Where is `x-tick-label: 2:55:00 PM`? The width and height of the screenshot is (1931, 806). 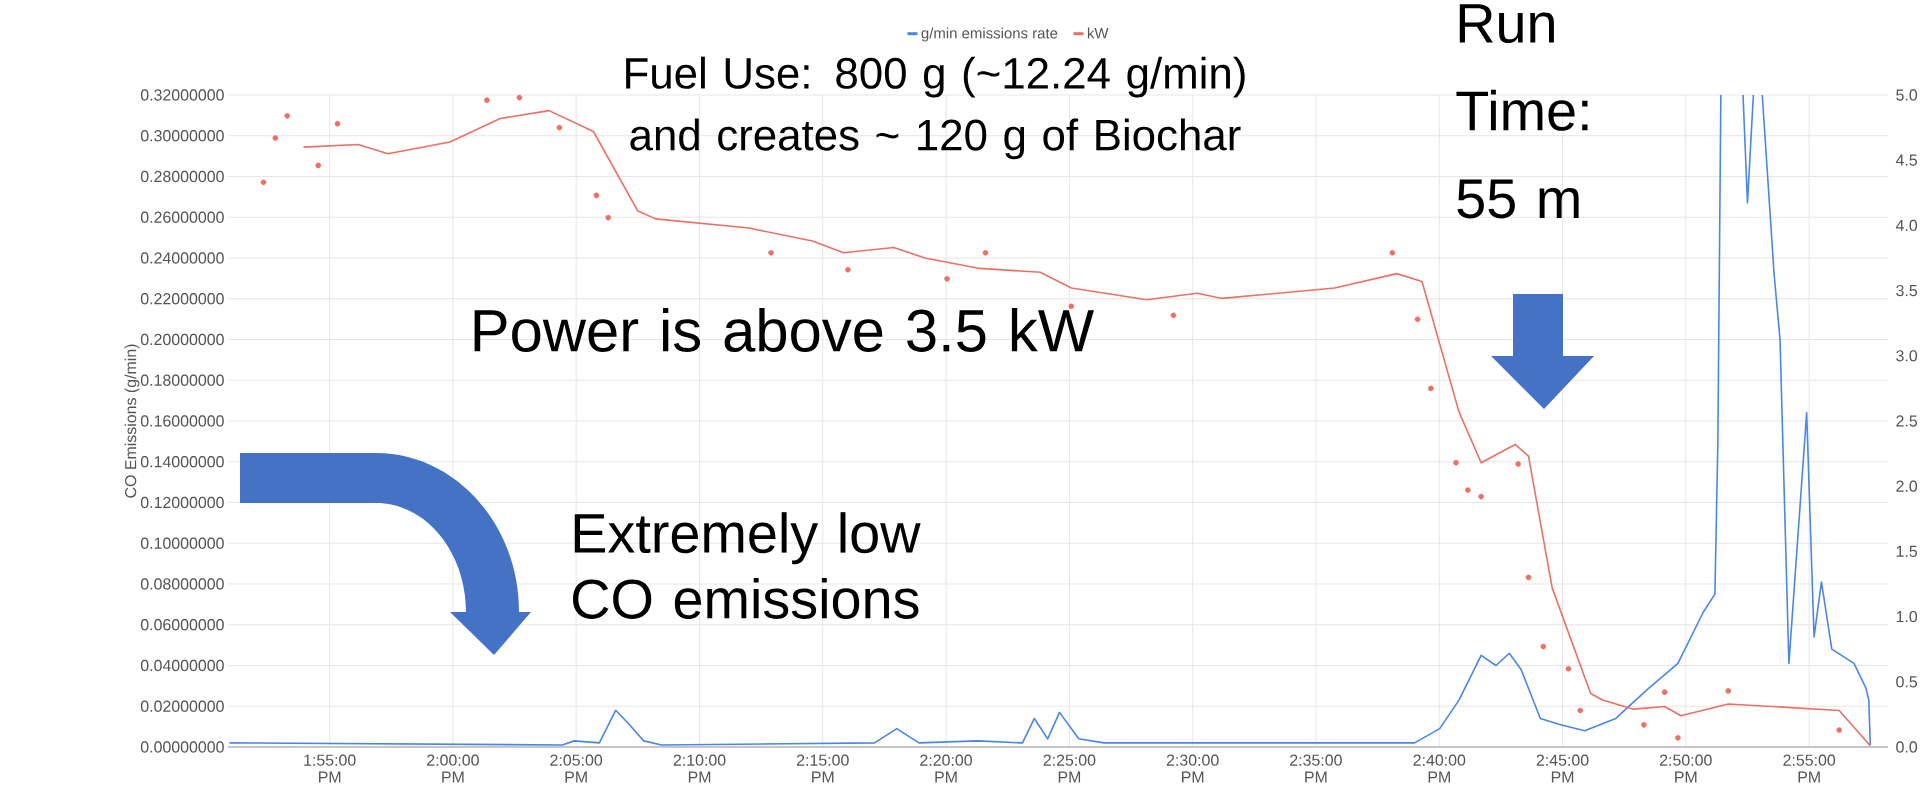 x-tick-label: 2:55:00 PM is located at coordinates (1809, 768).